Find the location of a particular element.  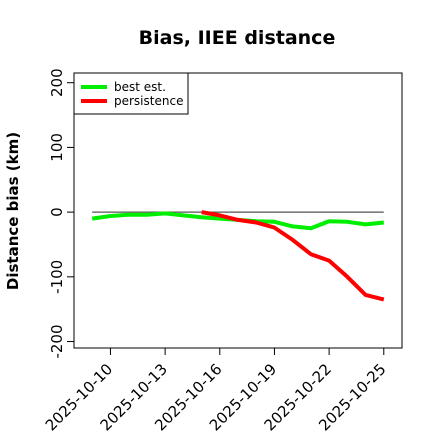

y-tick-label: -100 is located at coordinates (57, 277).